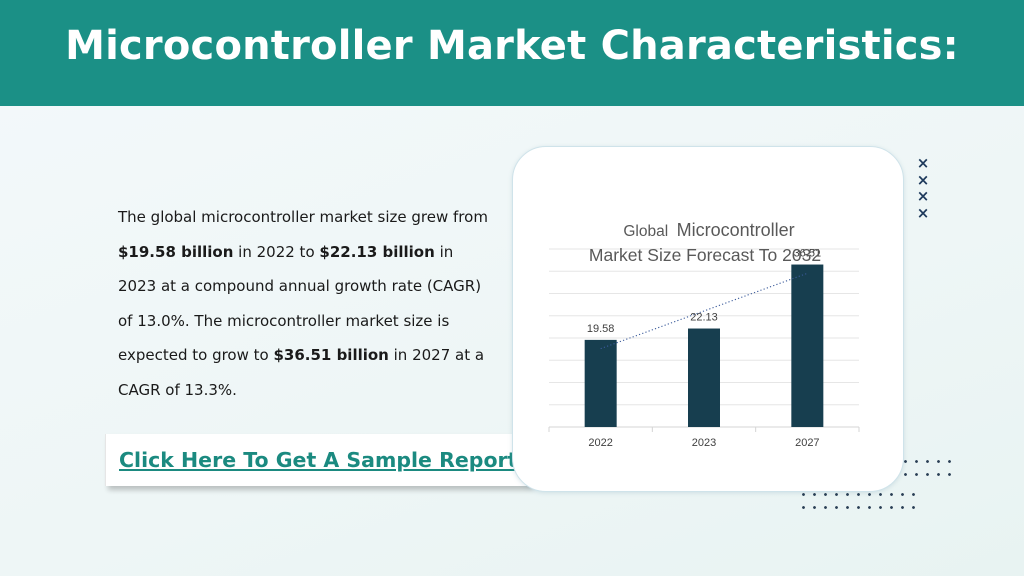  I want to click on chart-title-line-1: Global Microcontroller, so click(708, 230).